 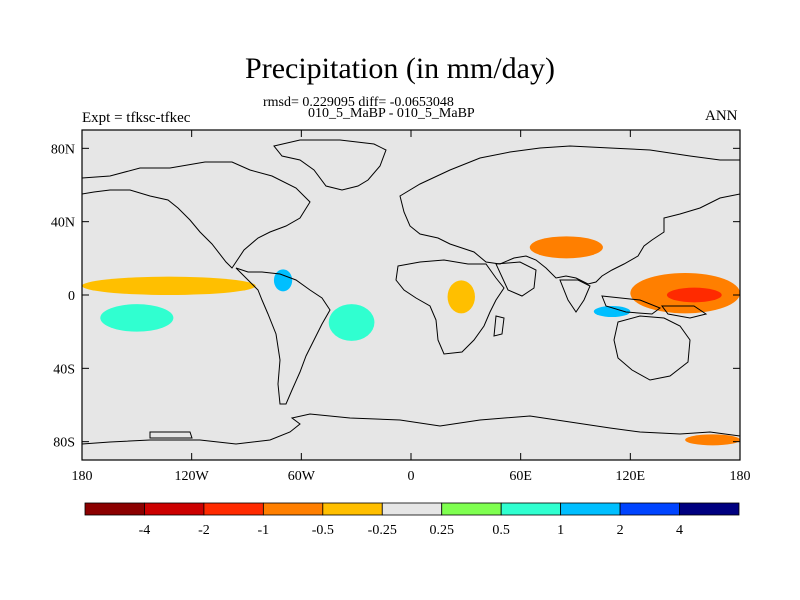 I want to click on y-tick-label: 40S, so click(x=64, y=369).